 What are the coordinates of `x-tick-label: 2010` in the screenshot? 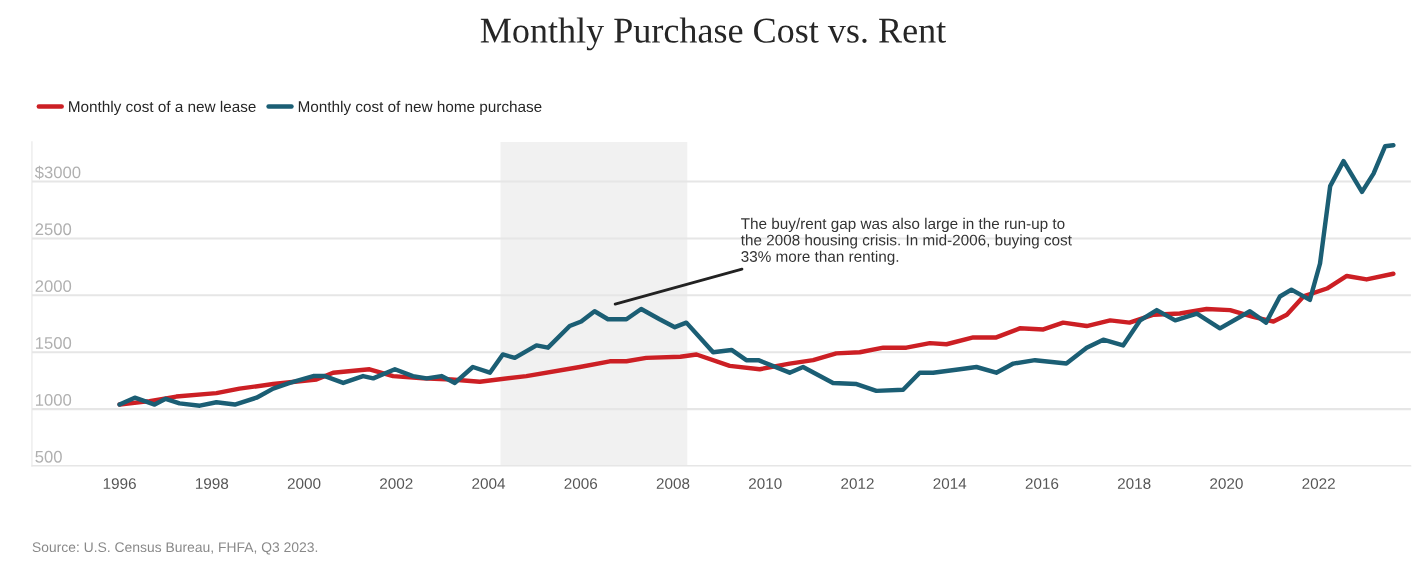 It's located at (765, 483).